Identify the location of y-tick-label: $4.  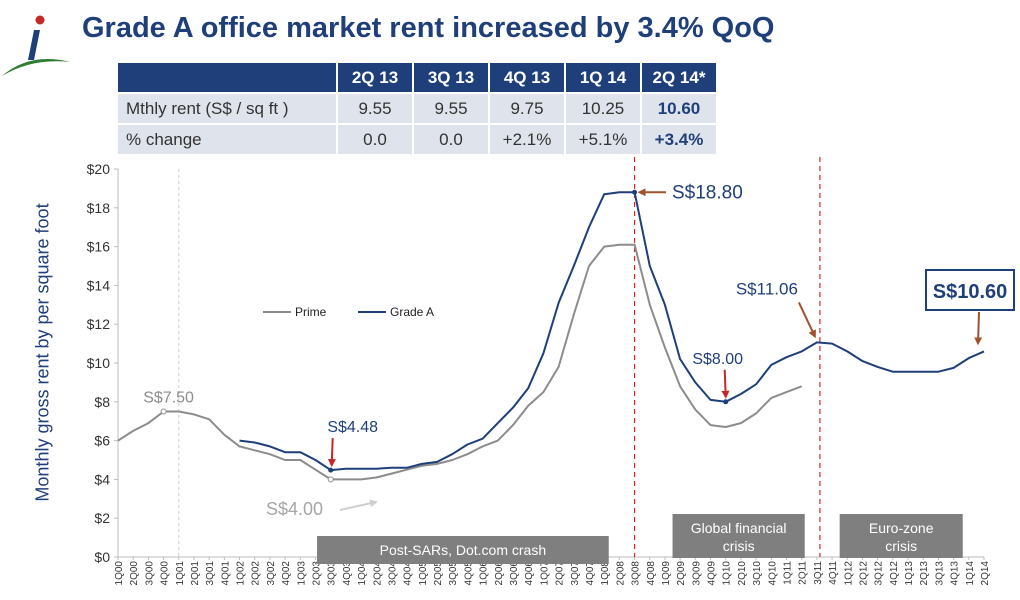
(102, 479).